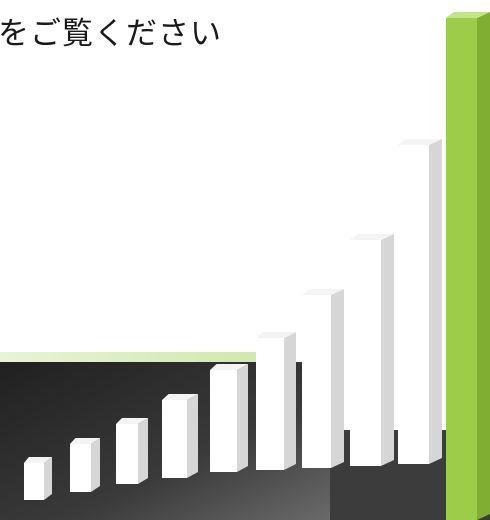 This screenshot has height=520, width=490. I want to click on slide-heading: をご覧ください, so click(111, 34).